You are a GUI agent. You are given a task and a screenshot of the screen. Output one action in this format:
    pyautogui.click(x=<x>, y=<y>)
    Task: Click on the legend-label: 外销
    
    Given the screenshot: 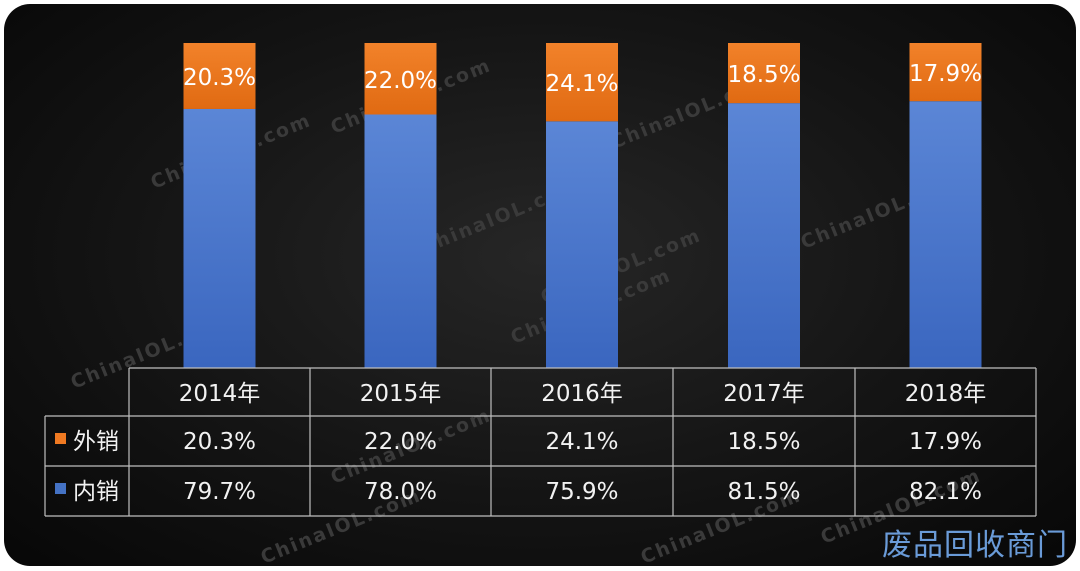 What is the action you would take?
    pyautogui.click(x=96, y=442)
    